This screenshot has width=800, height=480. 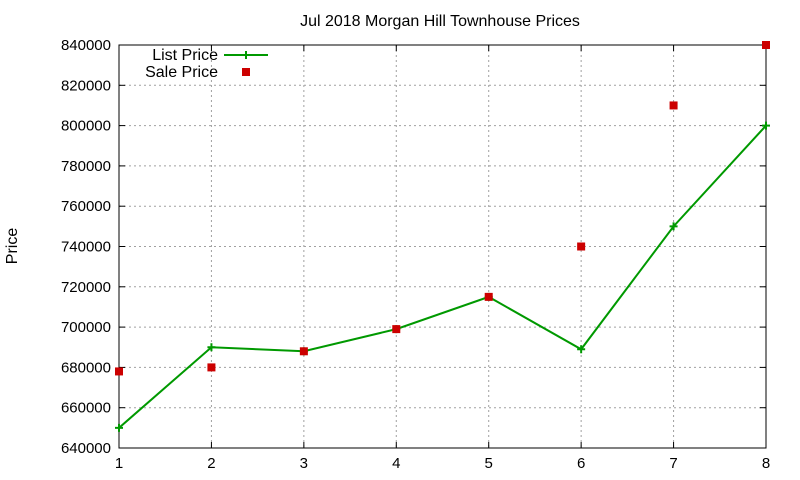 I want to click on x-tick-label: 1, so click(x=119, y=463).